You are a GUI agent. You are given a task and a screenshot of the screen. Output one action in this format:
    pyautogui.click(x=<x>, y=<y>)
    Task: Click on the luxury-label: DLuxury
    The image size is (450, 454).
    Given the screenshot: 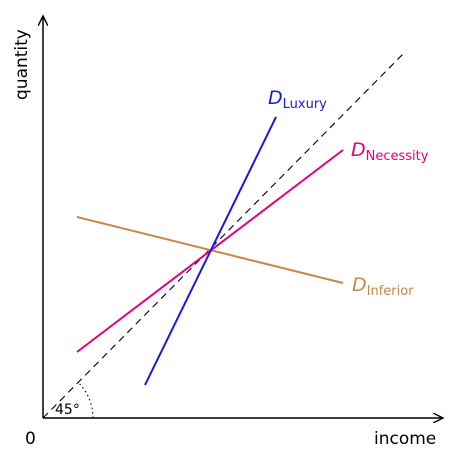 What is the action you would take?
    pyautogui.click(x=297, y=99)
    